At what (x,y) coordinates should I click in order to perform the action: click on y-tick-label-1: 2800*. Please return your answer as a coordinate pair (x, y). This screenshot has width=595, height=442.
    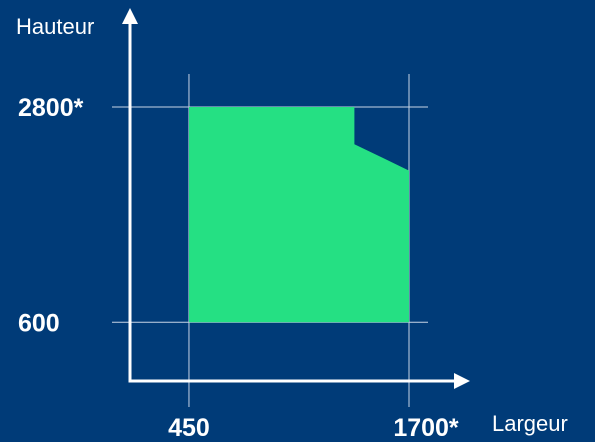
    Looking at the image, I should click on (51, 108).